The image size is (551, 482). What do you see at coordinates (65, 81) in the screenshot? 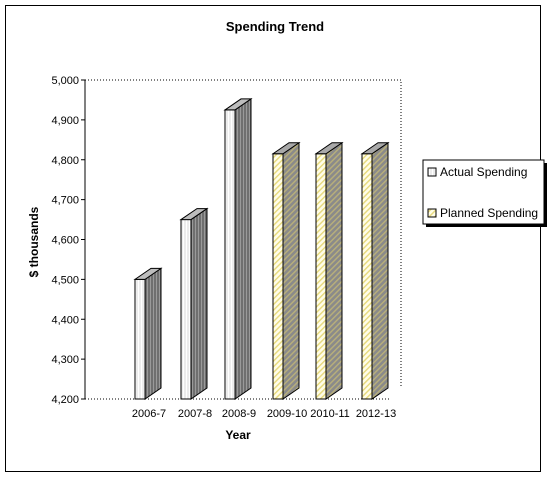
I see `y-tick-label: 5,000` at bounding box center [65, 81].